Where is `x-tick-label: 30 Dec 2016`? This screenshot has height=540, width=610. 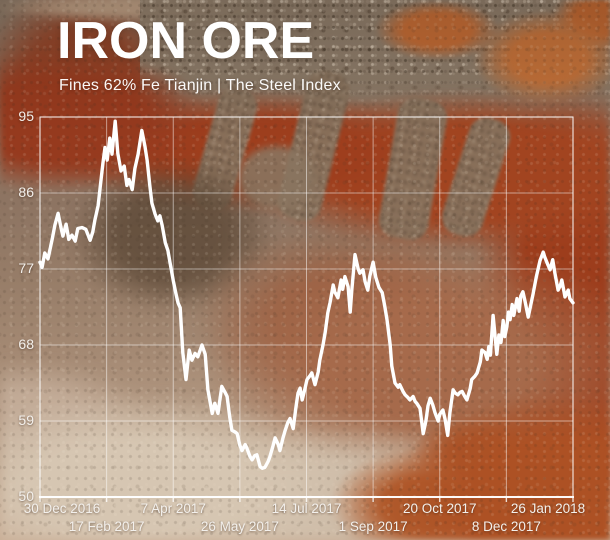
x-tick-label: 30 Dec 2016 is located at coordinates (62, 508).